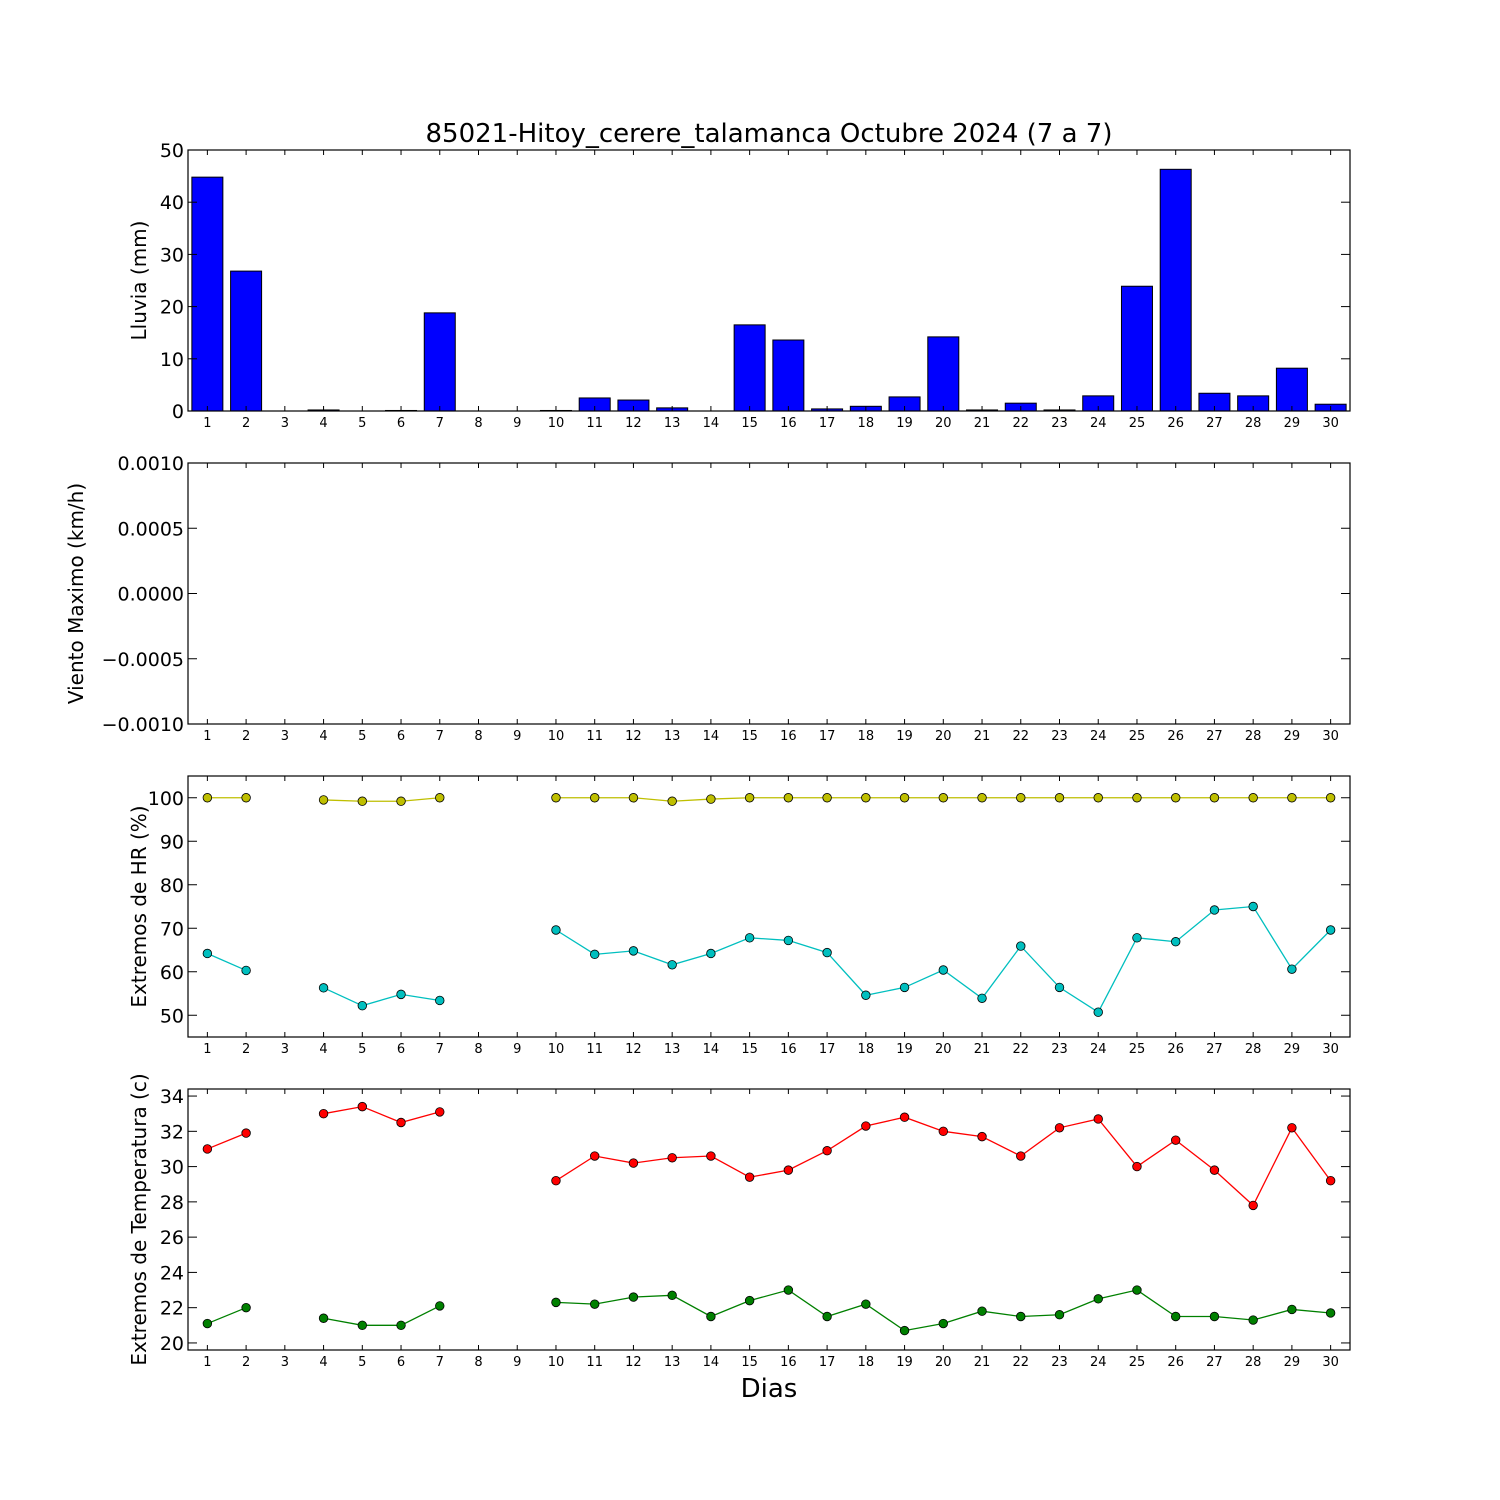  What do you see at coordinates (1175, 1362) in the screenshot?
I see `x-tick-label: 26` at bounding box center [1175, 1362].